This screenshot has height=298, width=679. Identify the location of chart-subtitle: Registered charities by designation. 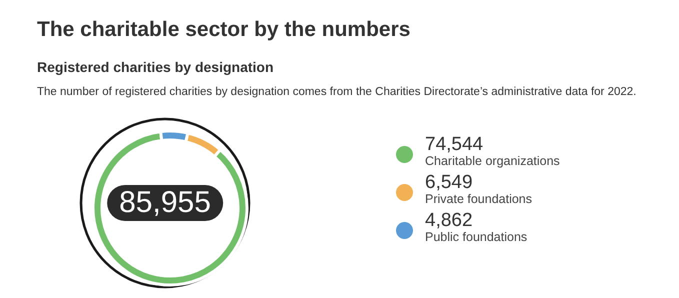
(155, 67).